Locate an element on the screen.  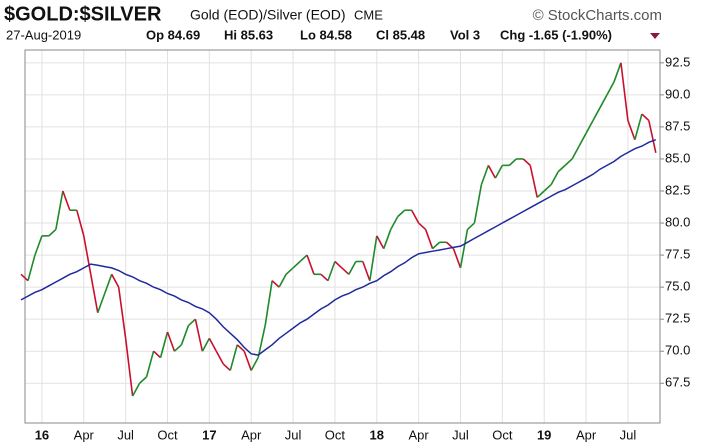
x-tick-label: 18 is located at coordinates (377, 434).